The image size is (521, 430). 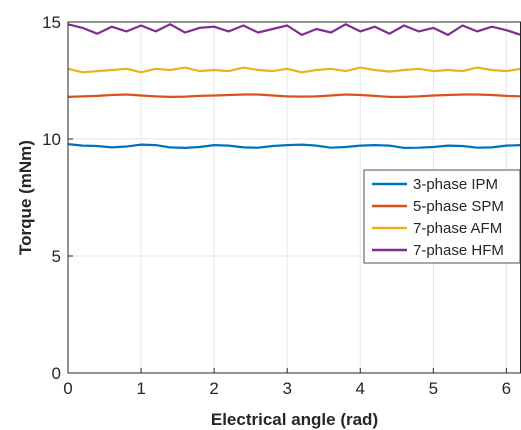 What do you see at coordinates (360, 388) in the screenshot?
I see `x-tick-label: 4` at bounding box center [360, 388].